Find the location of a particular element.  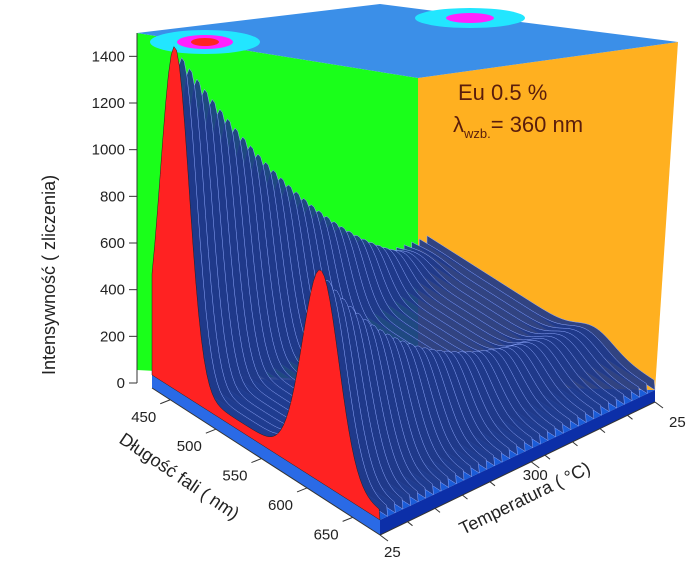

wavelength-axis-line is located at coordinates (266, 461).